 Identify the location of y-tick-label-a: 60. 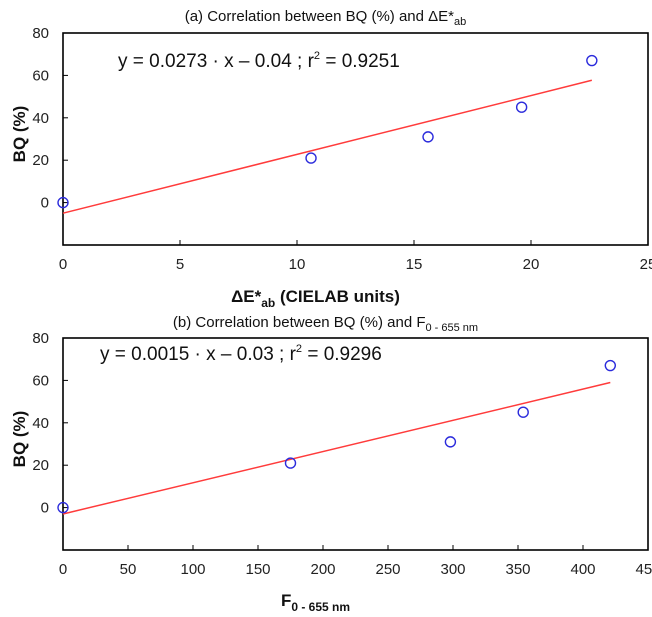
(40, 75).